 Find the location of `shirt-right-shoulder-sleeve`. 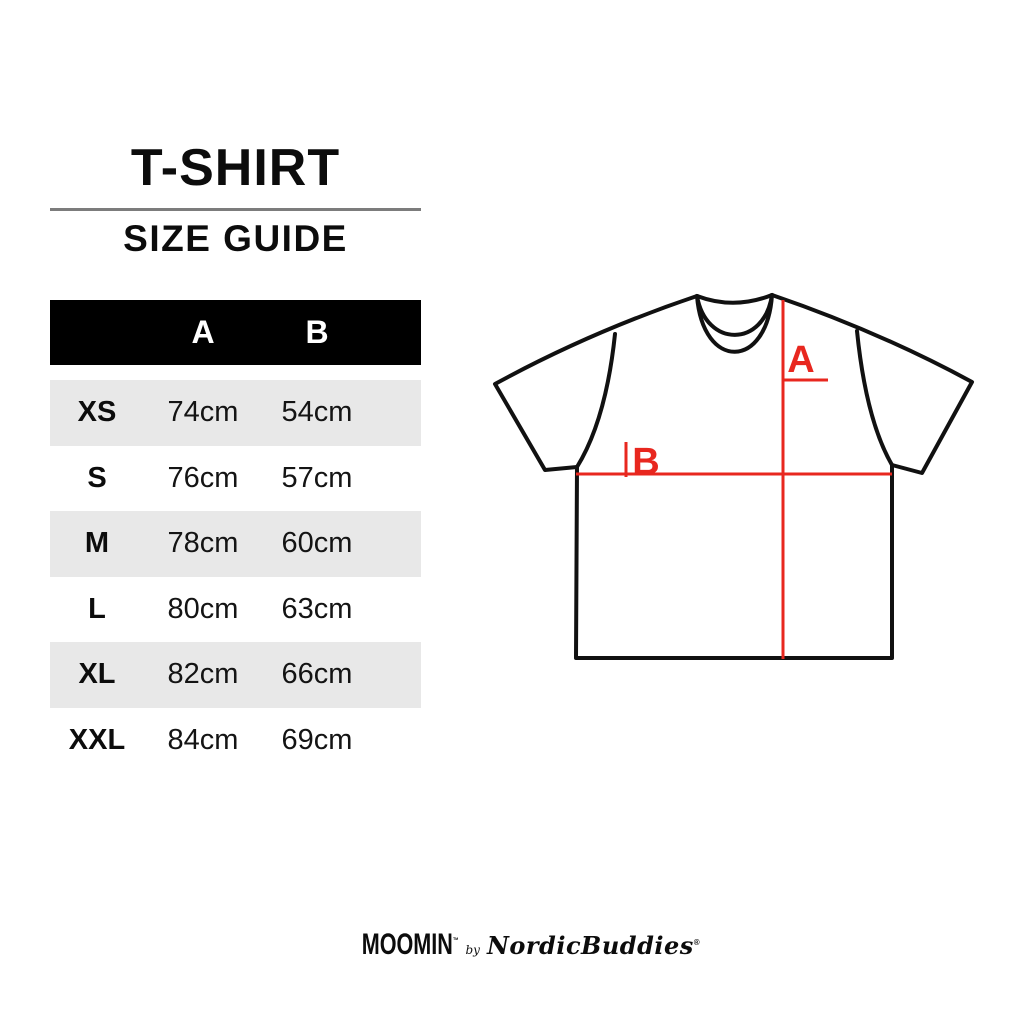

shirt-right-shoulder-sleeve is located at coordinates (872, 384).